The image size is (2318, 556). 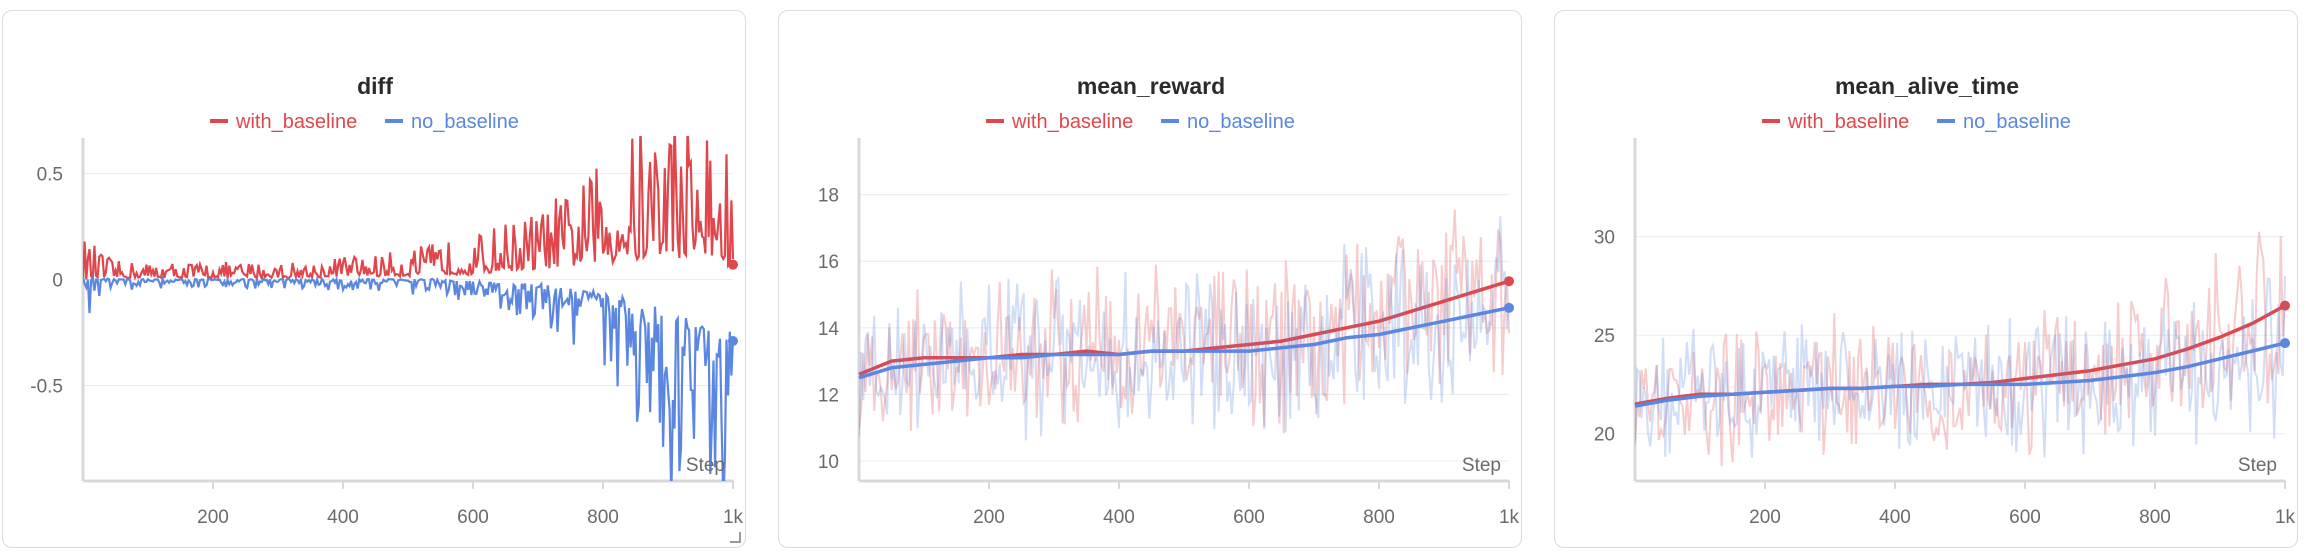 What do you see at coordinates (828, 196) in the screenshot?
I see `y-tick-label: 18` at bounding box center [828, 196].